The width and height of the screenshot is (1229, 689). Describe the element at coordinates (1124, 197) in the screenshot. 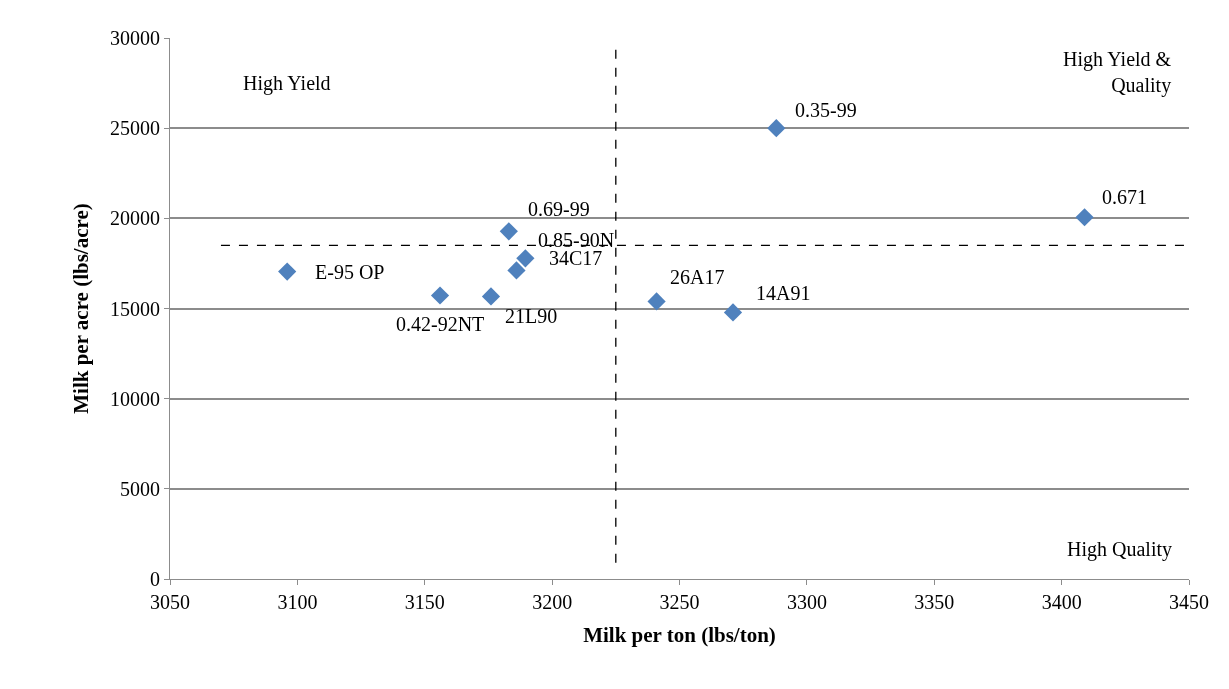

I see `annotation: 0.671` at that location.